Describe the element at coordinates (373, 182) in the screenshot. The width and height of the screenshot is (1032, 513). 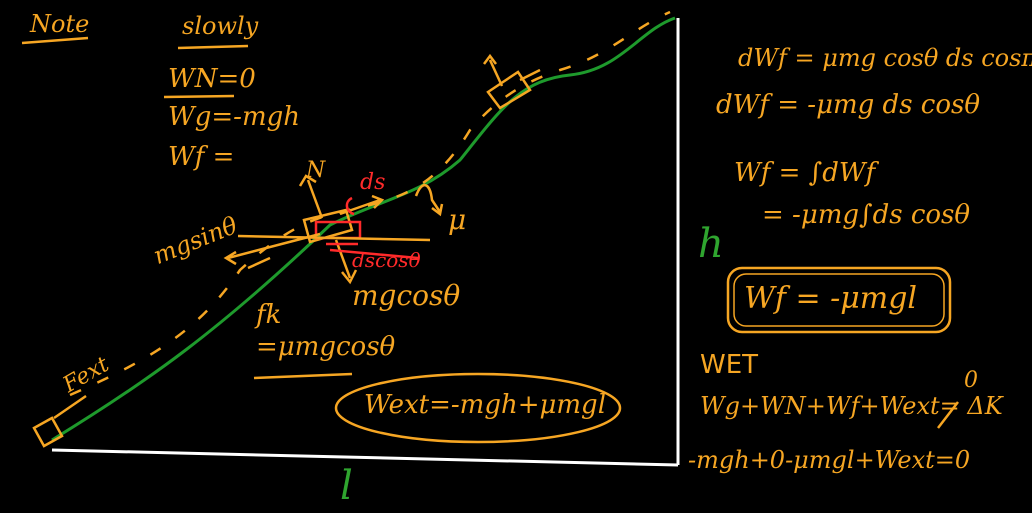
I see `ds-label: ds` at that location.